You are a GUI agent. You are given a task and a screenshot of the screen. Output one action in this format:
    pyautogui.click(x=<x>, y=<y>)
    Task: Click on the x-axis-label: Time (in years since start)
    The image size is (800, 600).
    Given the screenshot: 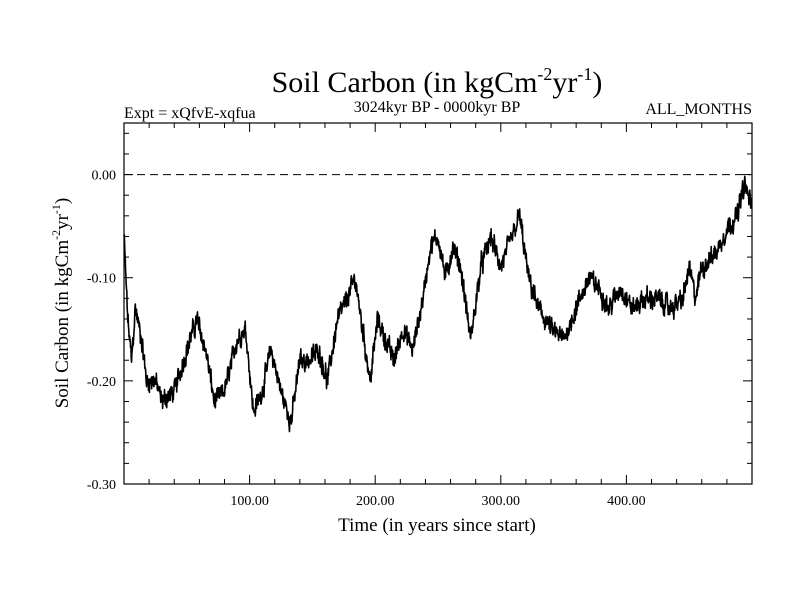 What is the action you would take?
    pyautogui.click(x=437, y=525)
    